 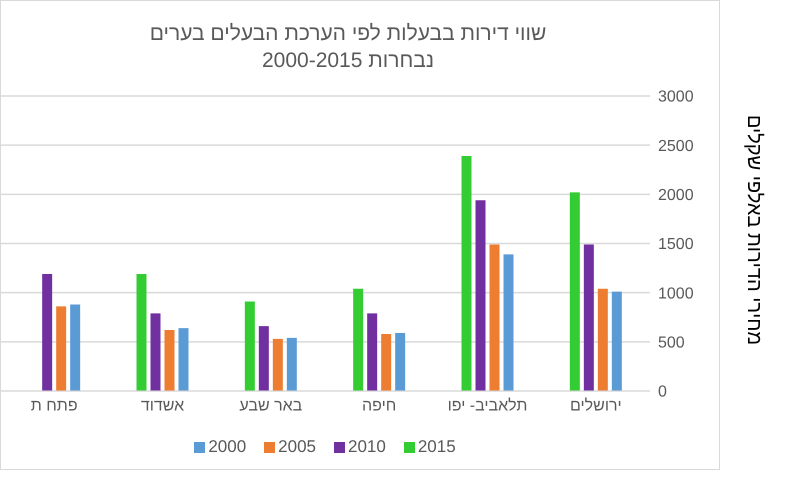 What do you see at coordinates (753, 231) in the screenshot?
I see `y-axis-title: מחירי הדירות באלפי שקלים` at bounding box center [753, 231].